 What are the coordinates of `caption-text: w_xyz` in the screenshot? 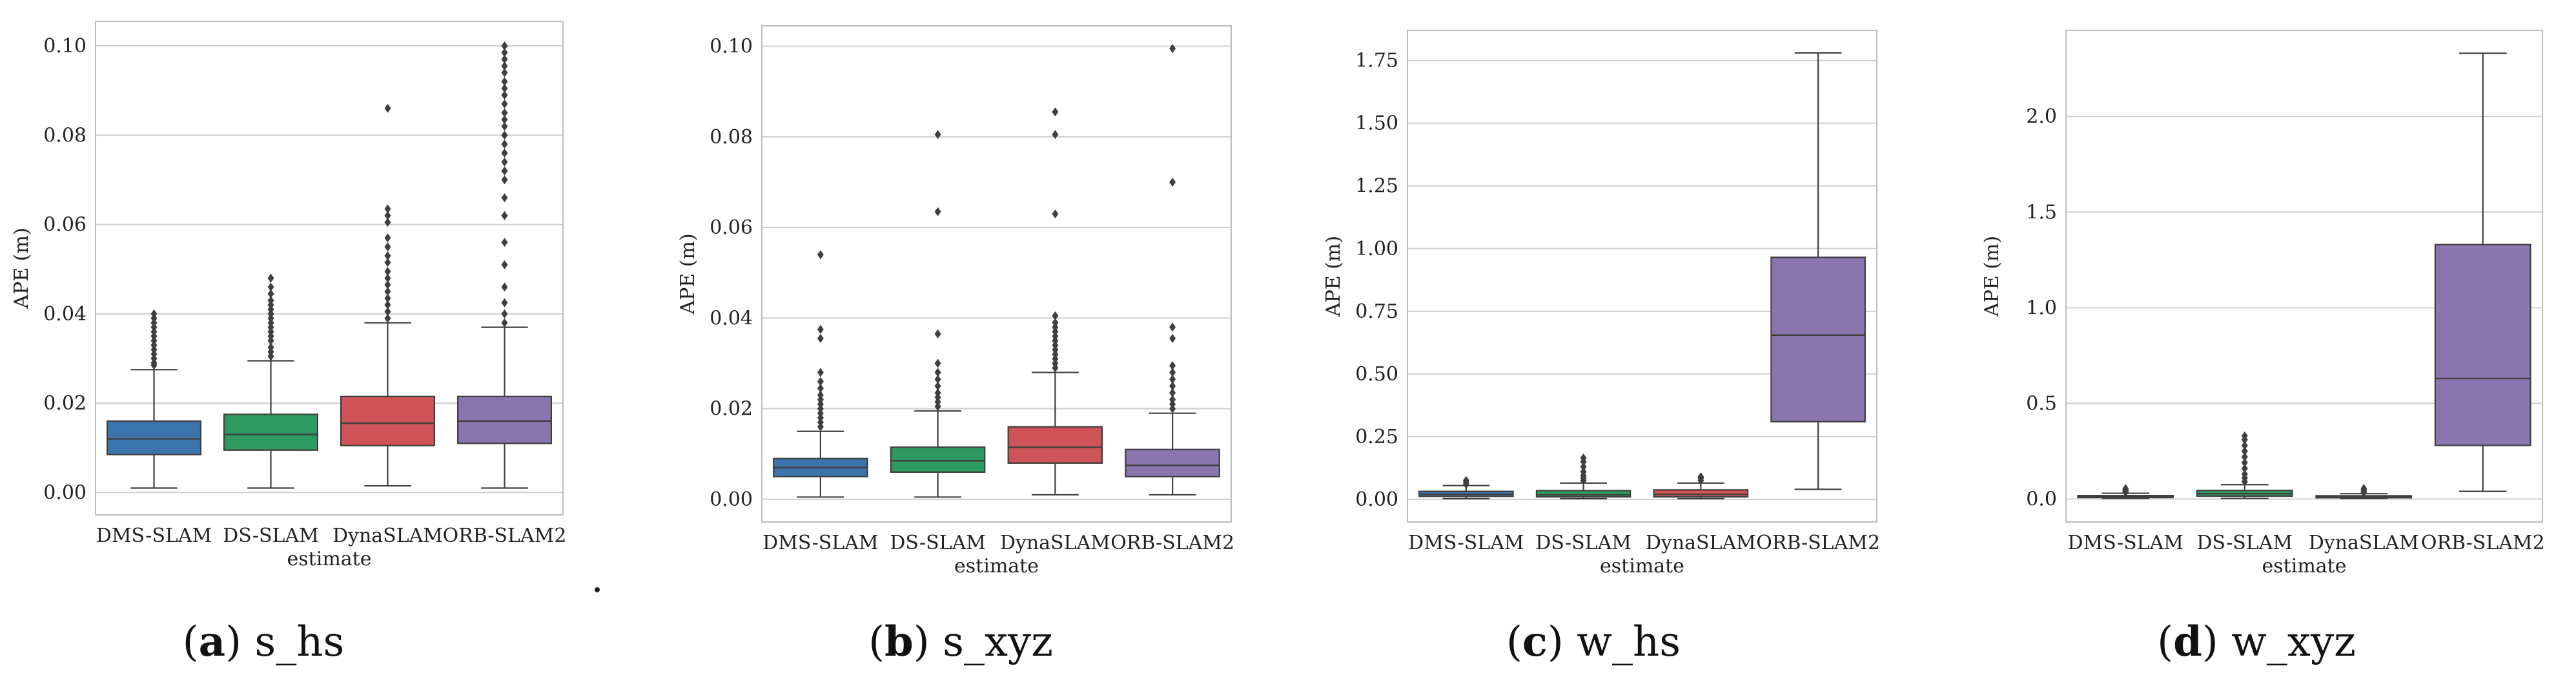 It's located at (2293, 642).